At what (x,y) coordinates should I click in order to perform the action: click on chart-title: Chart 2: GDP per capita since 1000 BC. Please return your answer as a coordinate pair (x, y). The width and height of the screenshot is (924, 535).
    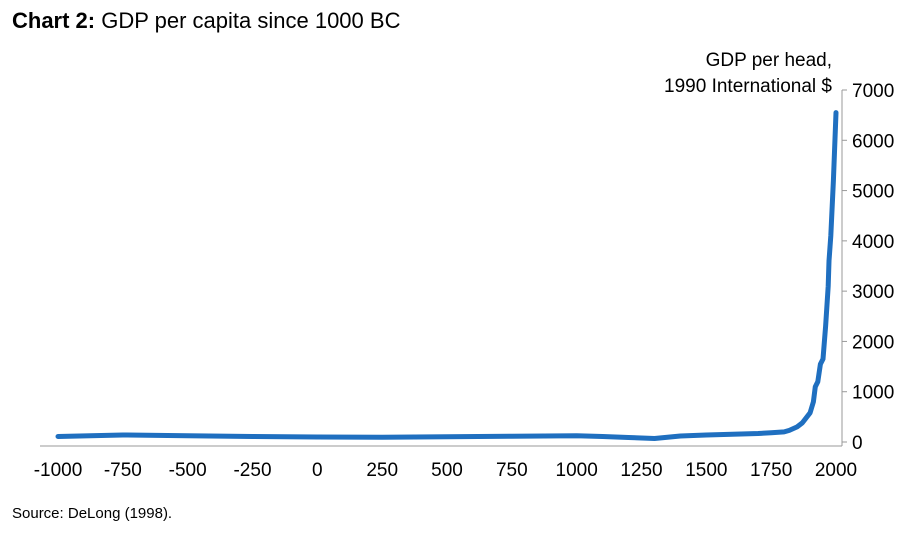
    Looking at the image, I should click on (206, 21).